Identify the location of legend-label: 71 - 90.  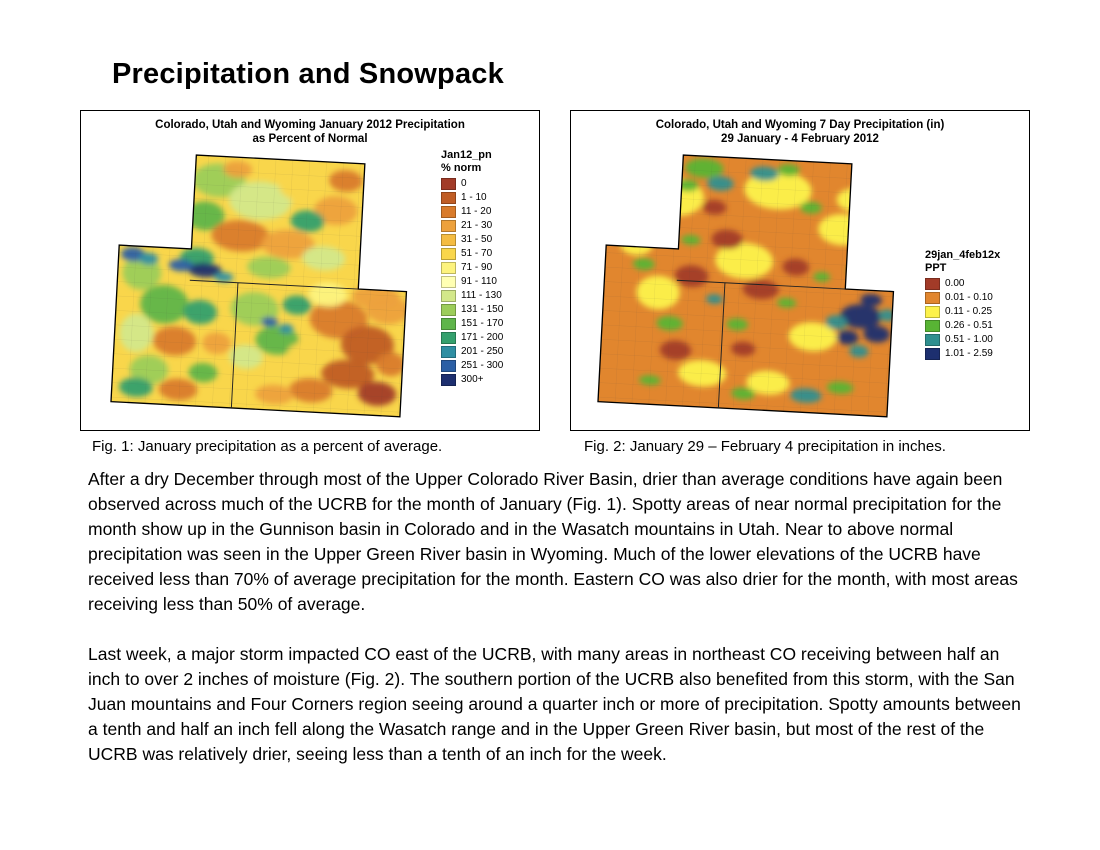
(477, 268).